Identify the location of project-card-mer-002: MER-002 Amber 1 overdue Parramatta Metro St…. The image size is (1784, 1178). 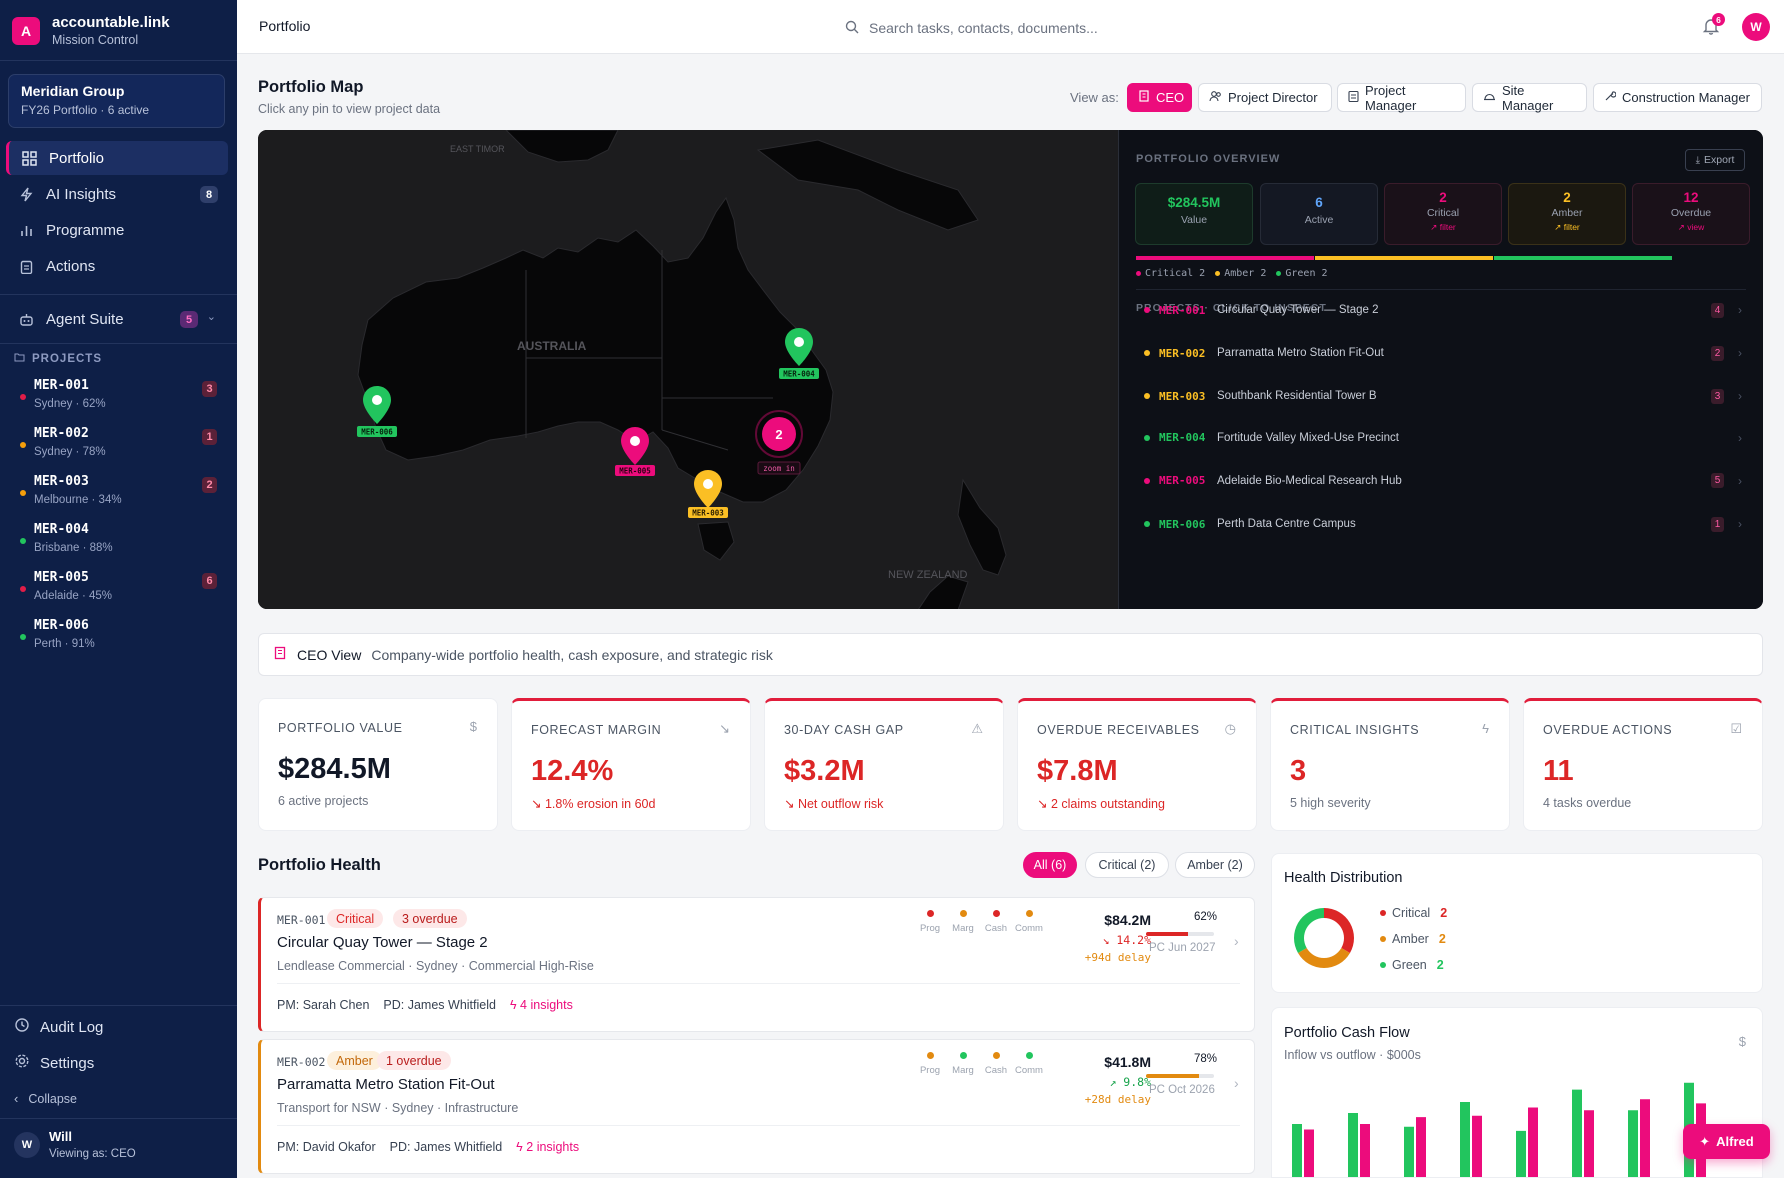
(756, 1106).